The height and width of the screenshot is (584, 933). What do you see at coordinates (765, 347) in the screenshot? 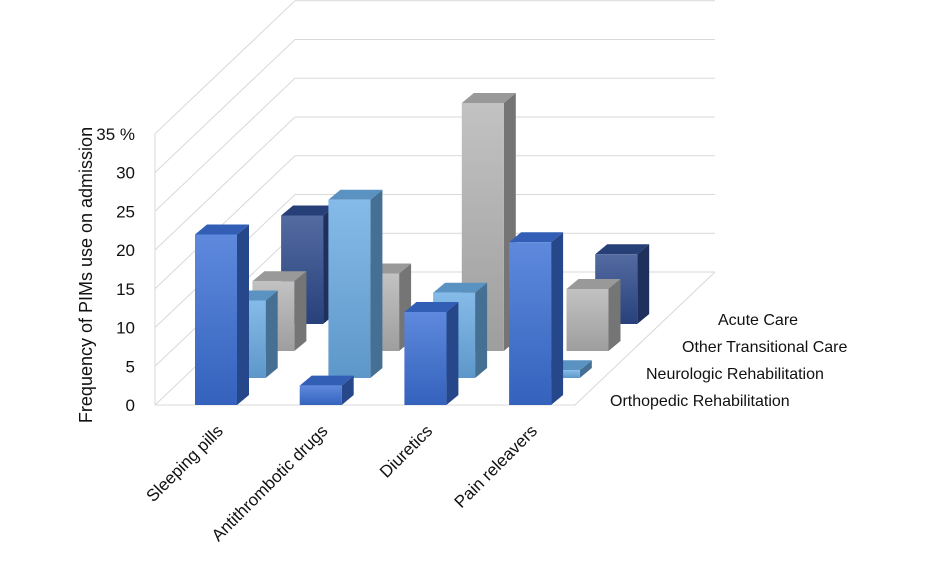
I see `series-label: Other Transitional Care` at bounding box center [765, 347].